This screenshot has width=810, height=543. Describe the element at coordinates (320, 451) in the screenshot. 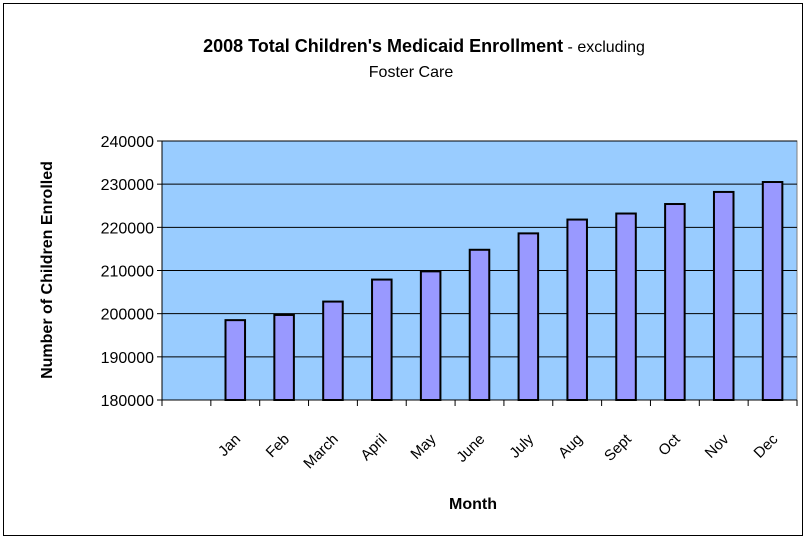

I see `x-tick-label: March` at that location.